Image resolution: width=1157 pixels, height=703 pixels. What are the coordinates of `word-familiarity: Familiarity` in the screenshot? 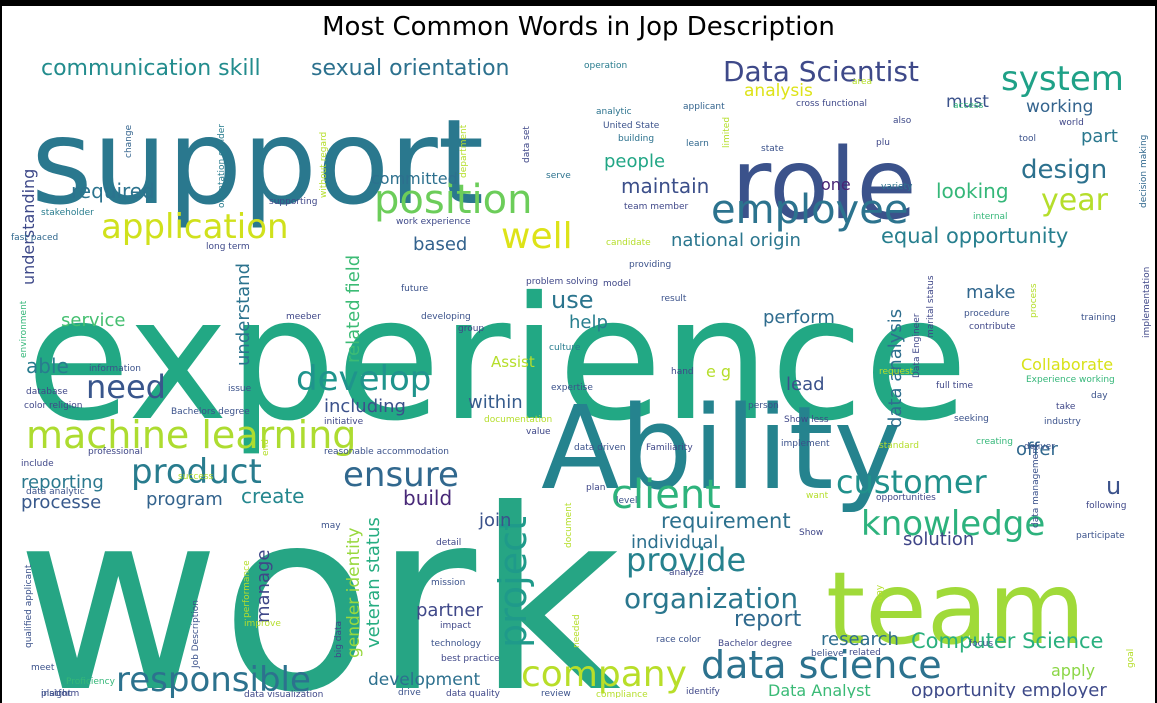 It's located at (669, 448).